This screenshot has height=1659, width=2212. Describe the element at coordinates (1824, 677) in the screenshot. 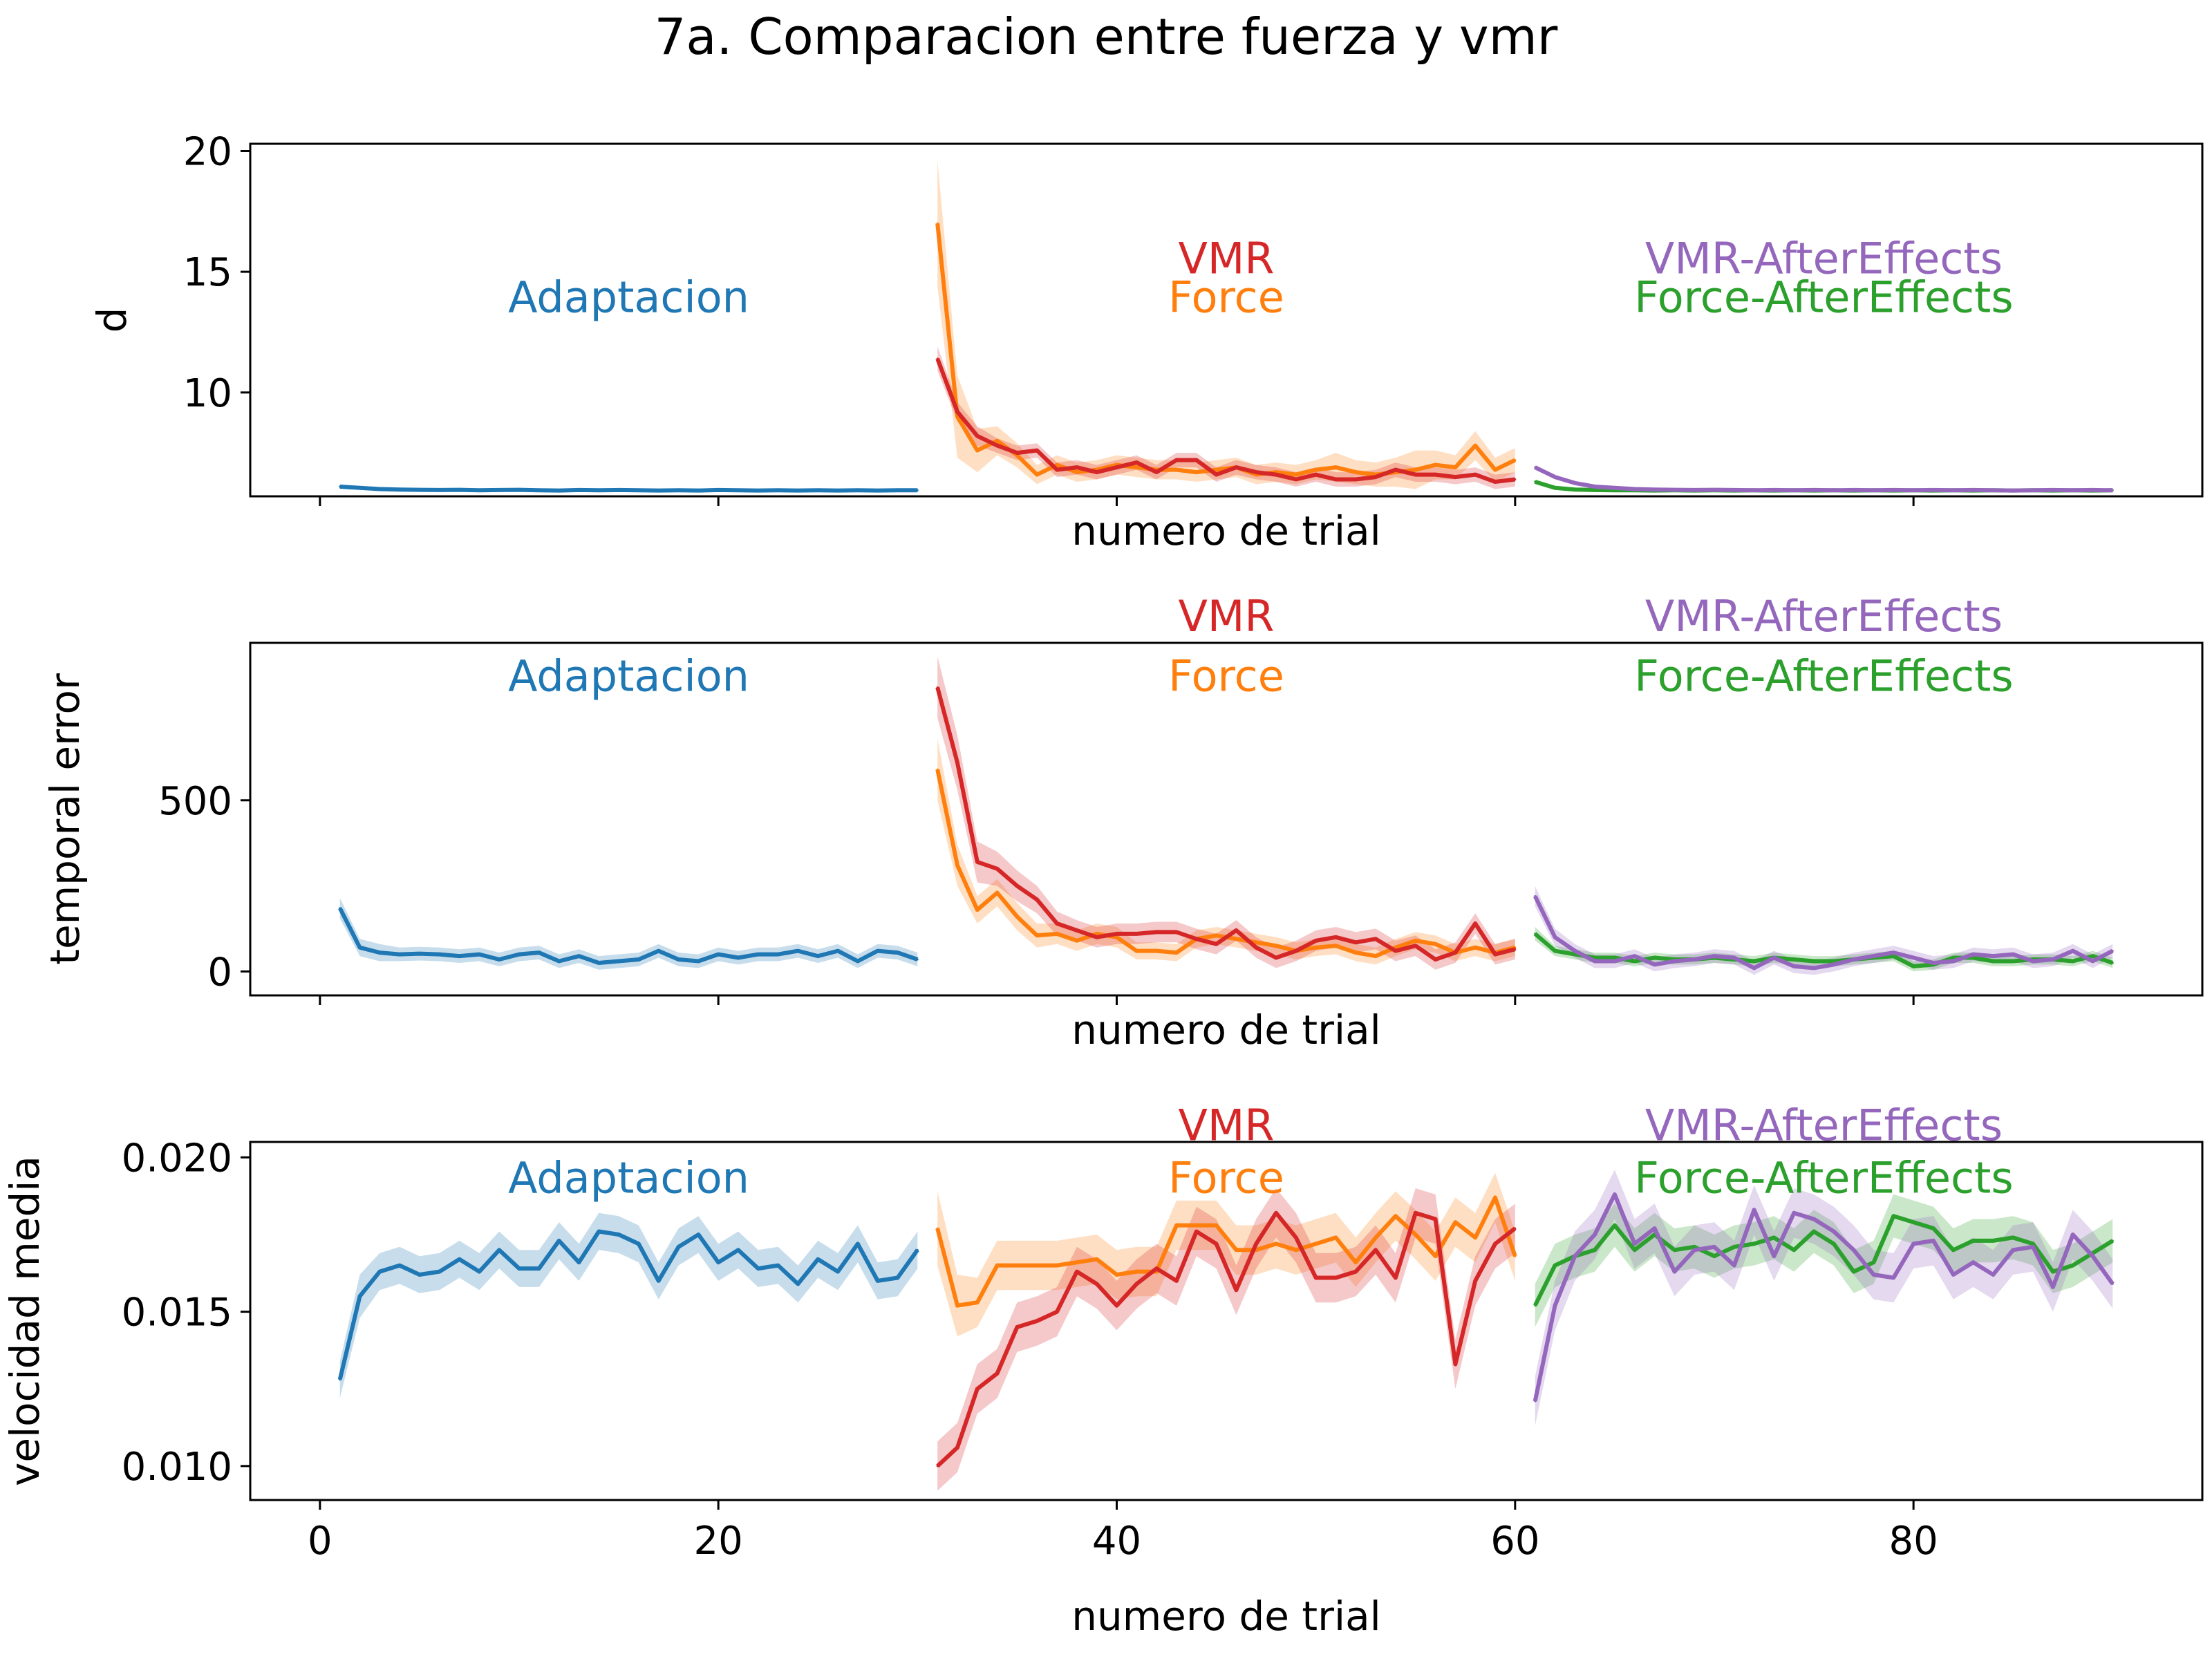

I see `phase-label-force-aftereffects: Force-AfterEffects` at that location.